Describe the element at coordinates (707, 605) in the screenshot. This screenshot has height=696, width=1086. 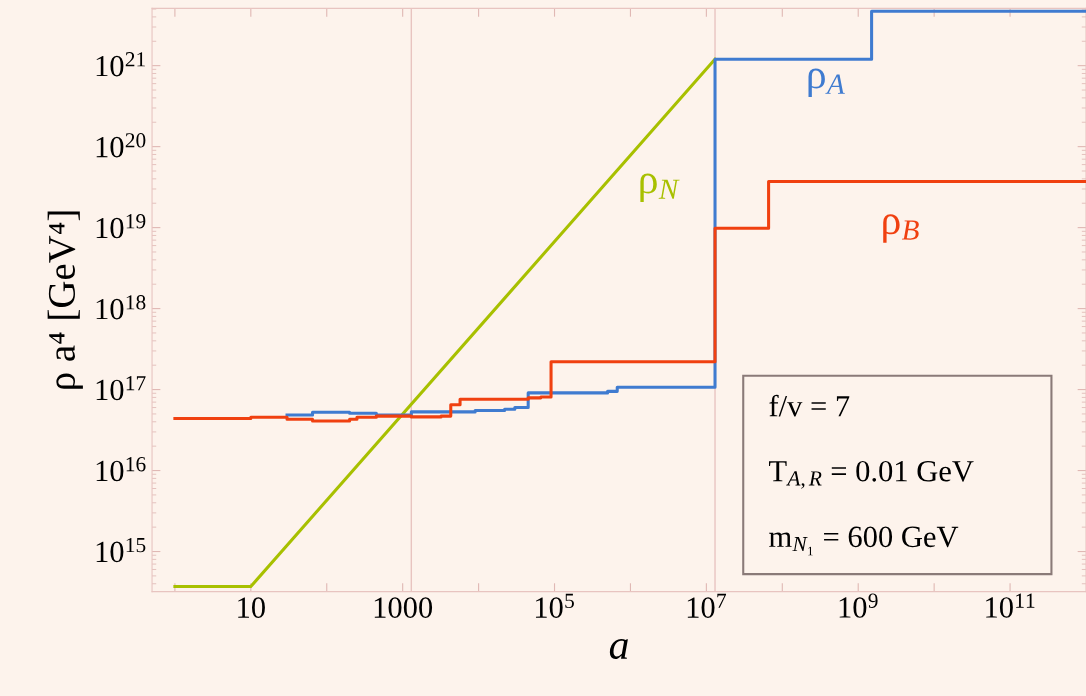
I see `x-tick-label: 10$^{7}$` at that location.